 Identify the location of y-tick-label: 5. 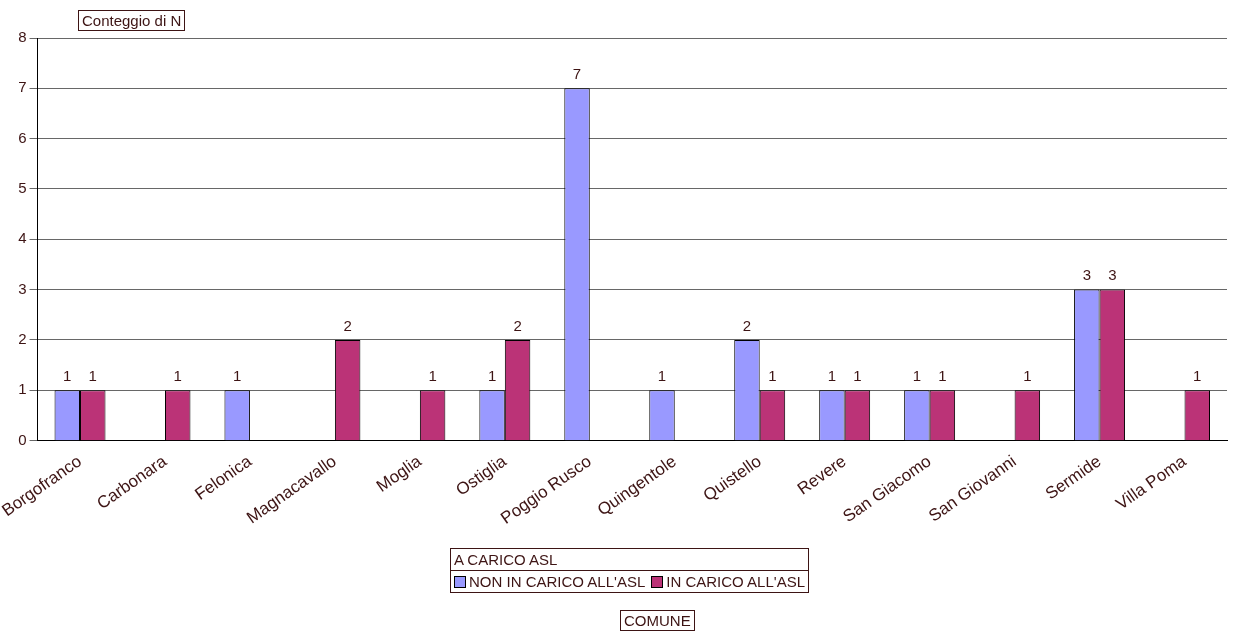
(22, 188).